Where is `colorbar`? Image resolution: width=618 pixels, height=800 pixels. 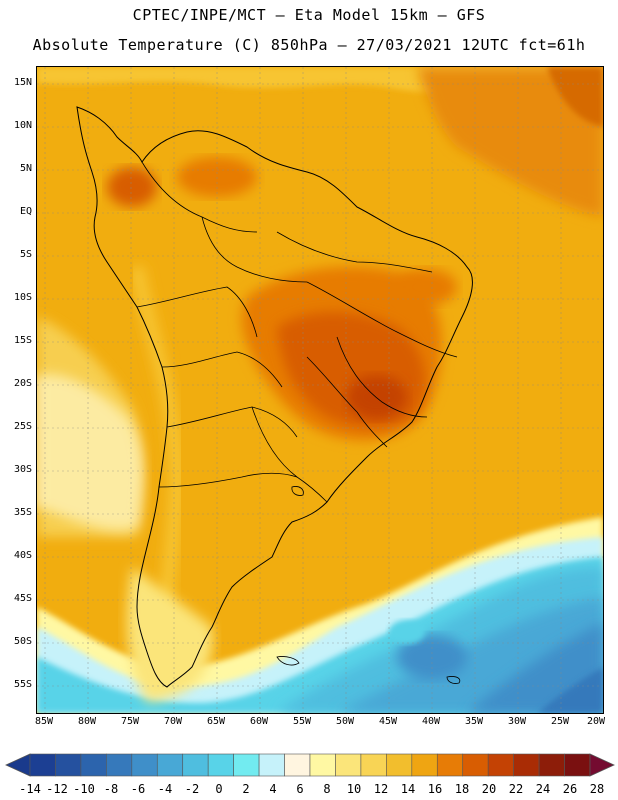
colorbar is located at coordinates (310, 765).